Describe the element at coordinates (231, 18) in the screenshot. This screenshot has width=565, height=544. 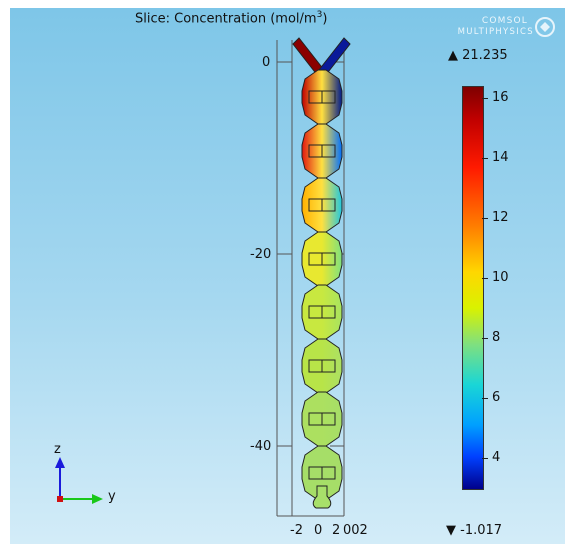
I see `plot-title: Slice: Concentration (mol/m3)` at that location.